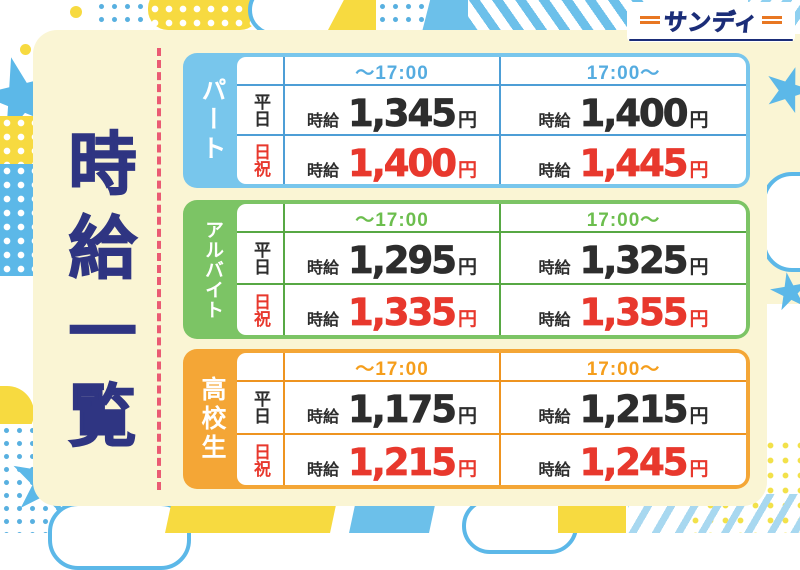 This screenshot has height=570, width=800. What do you see at coordinates (634, 163) in the screenshot?
I see `wage-value: 1,445` at bounding box center [634, 163].